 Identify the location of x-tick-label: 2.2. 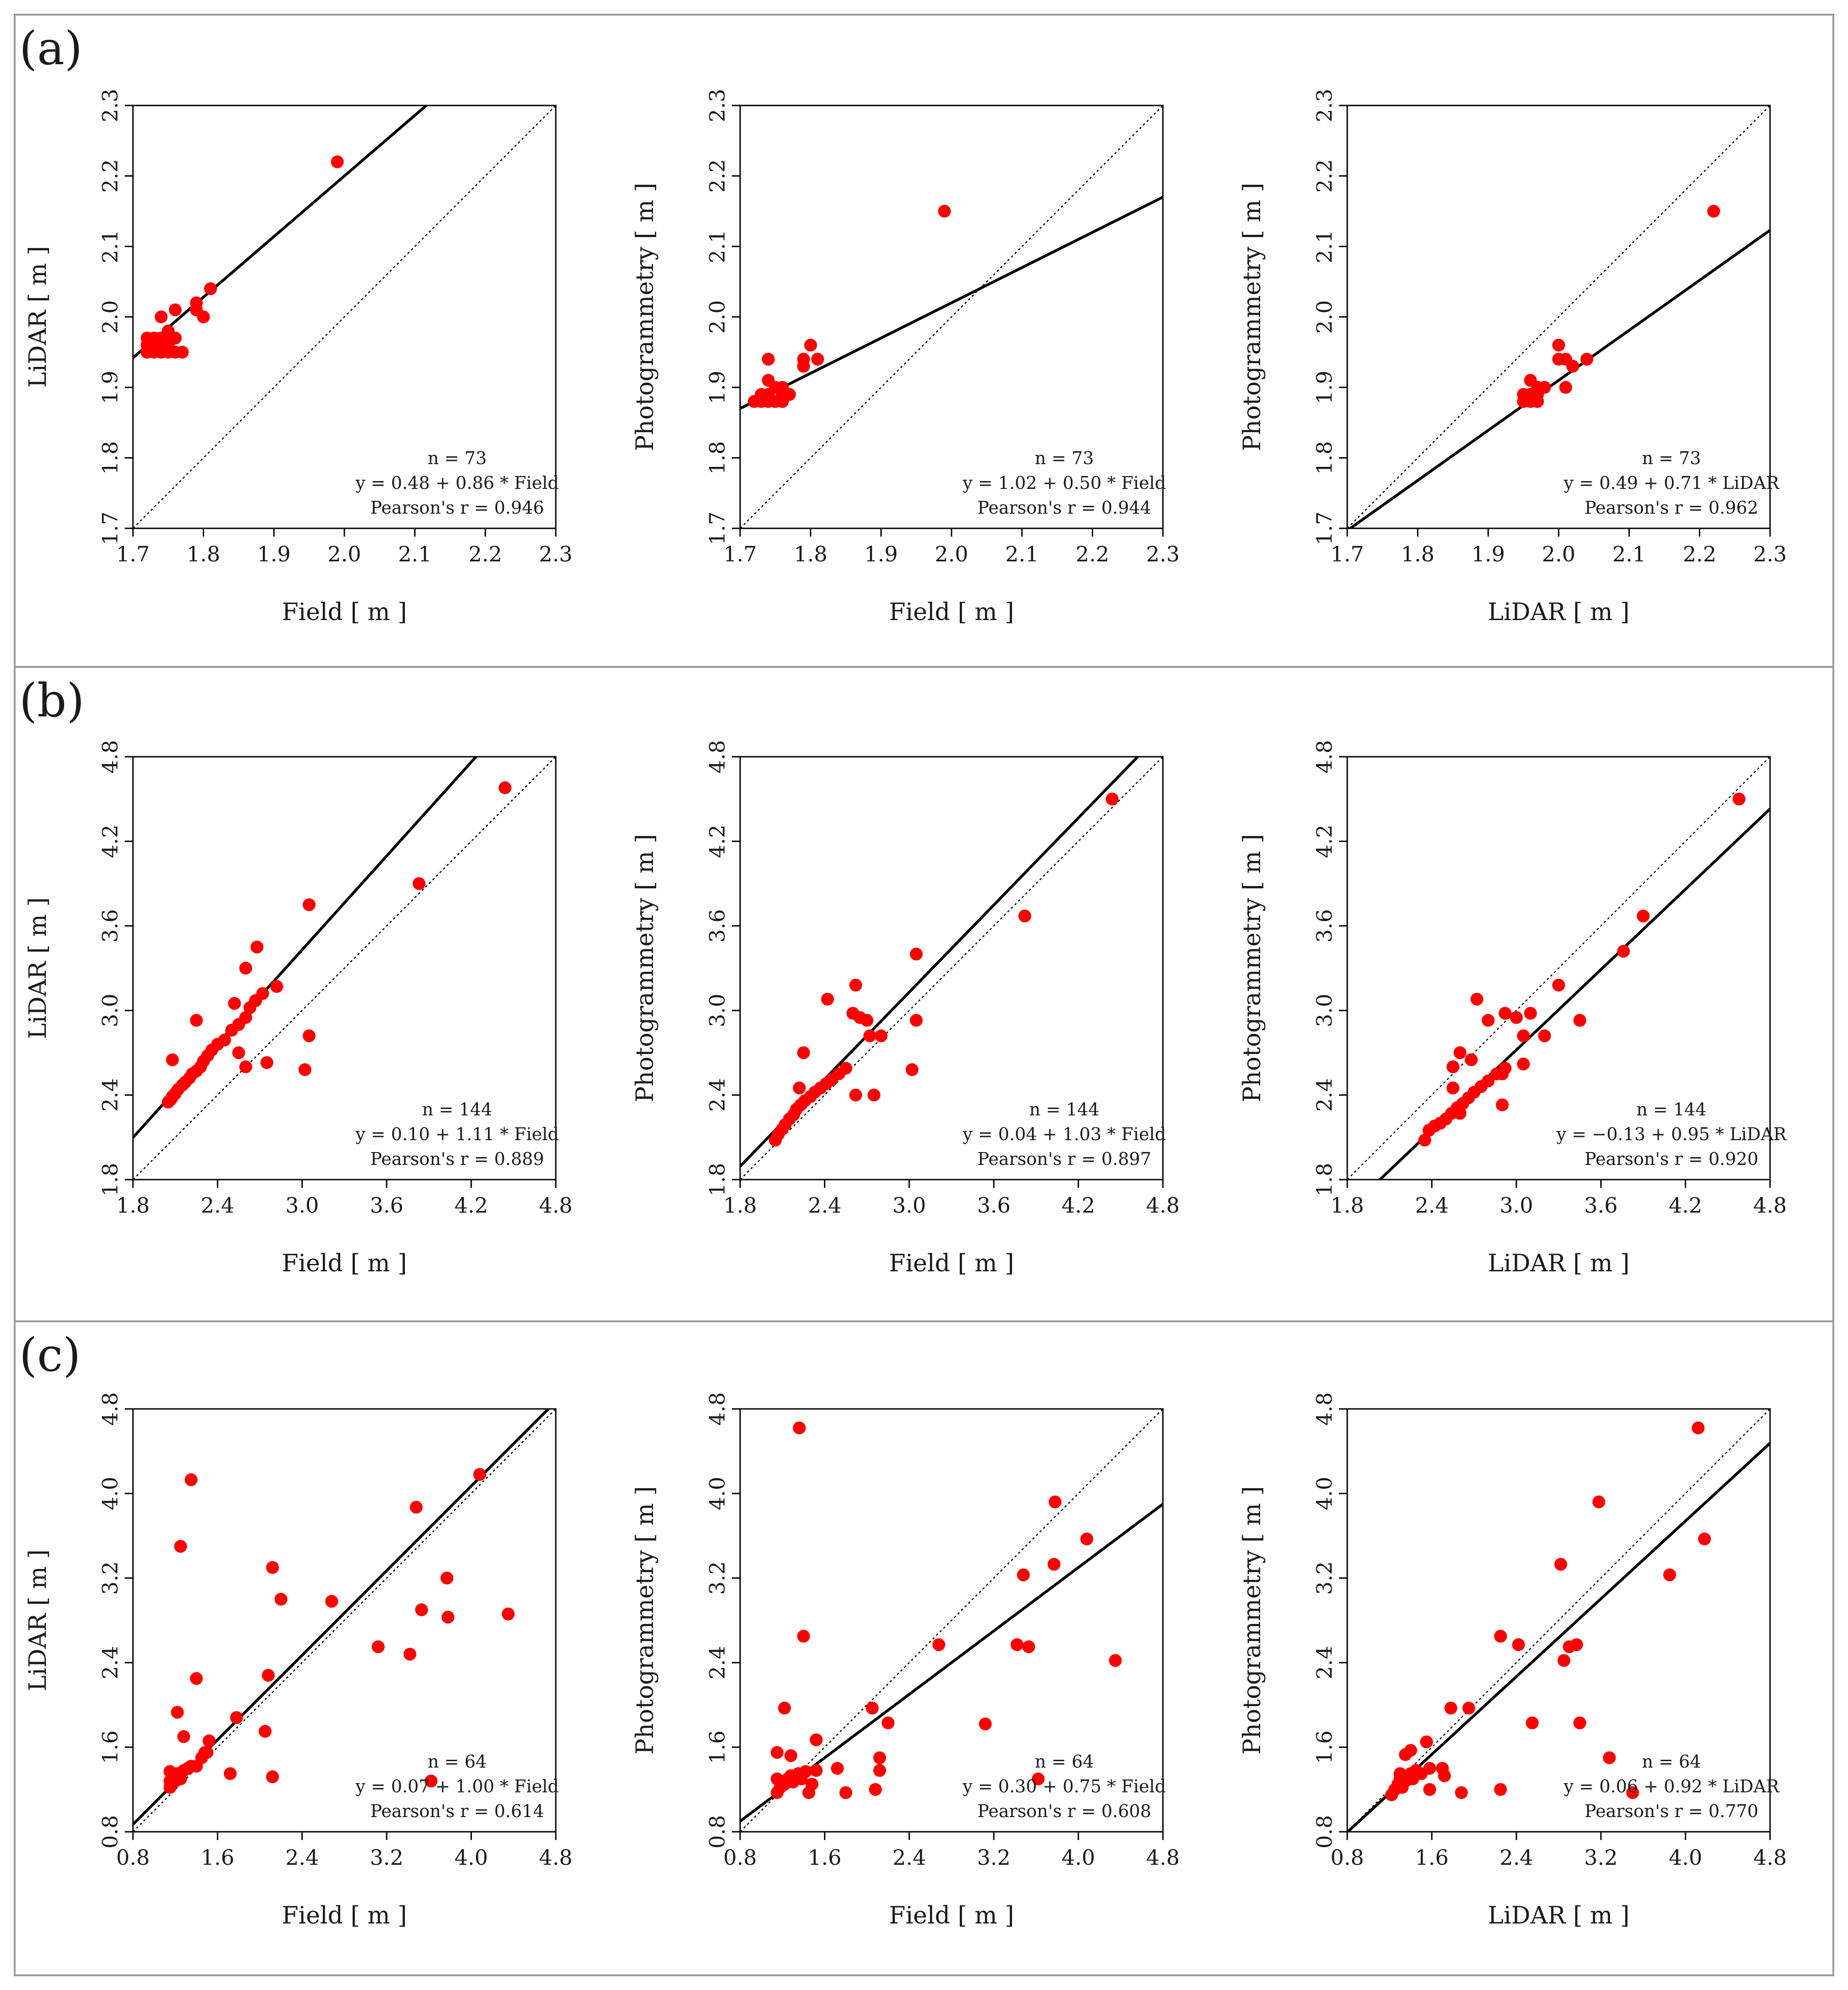
(1092, 554).